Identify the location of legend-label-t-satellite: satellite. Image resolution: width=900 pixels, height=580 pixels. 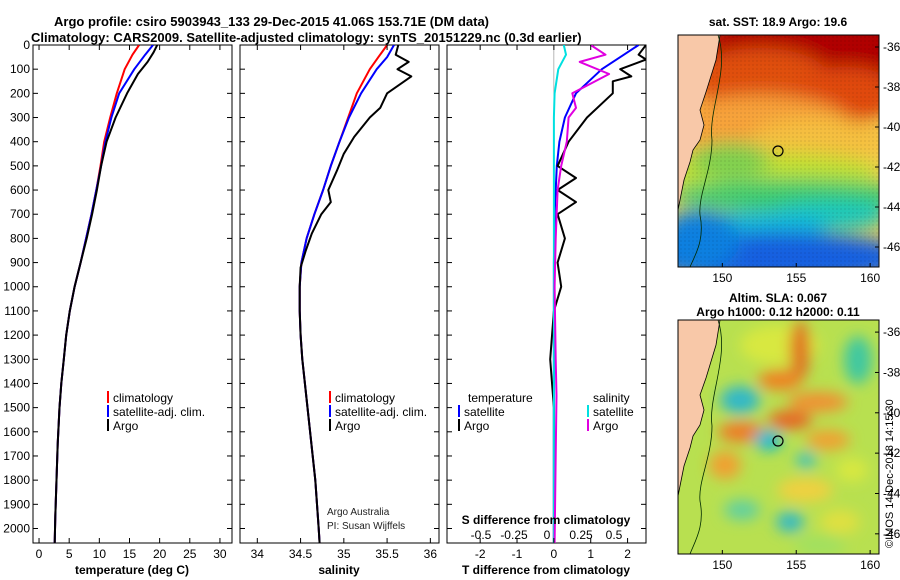
(484, 412).